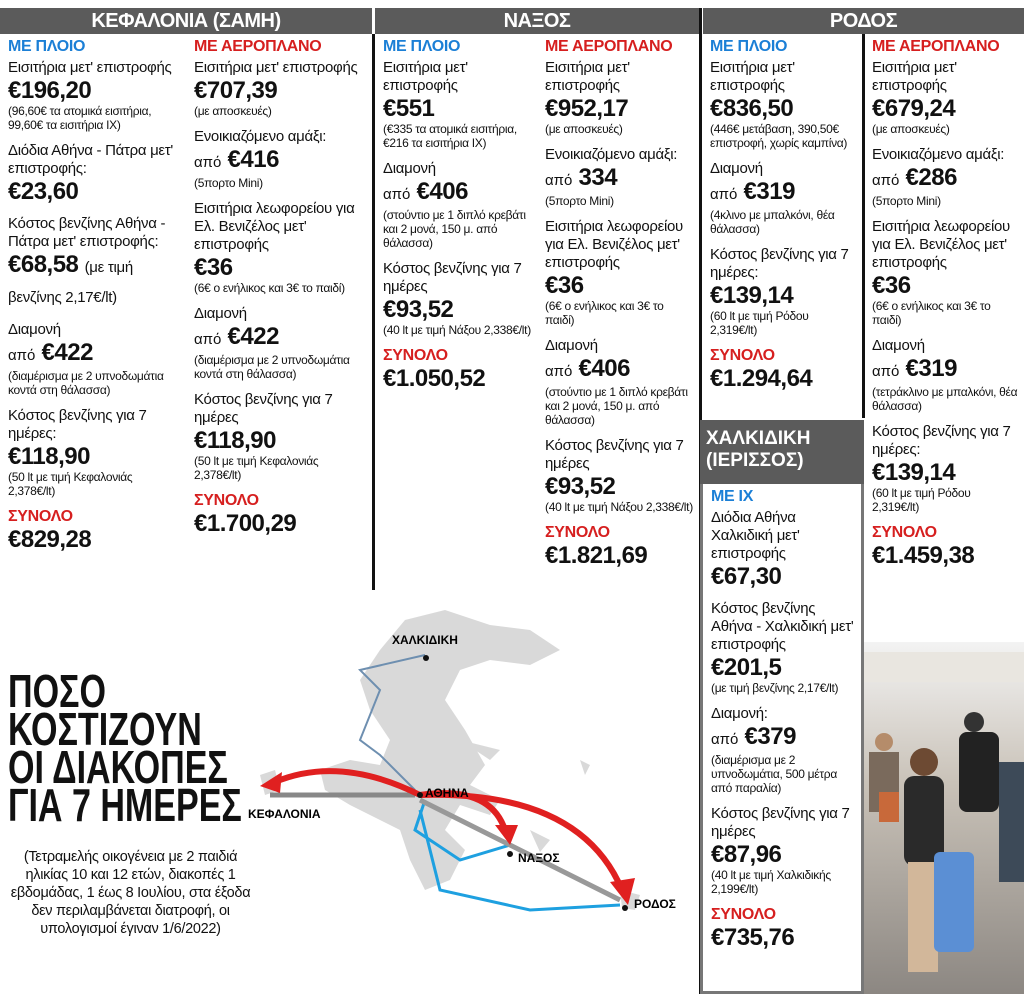 Image resolution: width=1024 pixels, height=994 pixels. I want to click on price-line: €118,90, so click(94, 456).